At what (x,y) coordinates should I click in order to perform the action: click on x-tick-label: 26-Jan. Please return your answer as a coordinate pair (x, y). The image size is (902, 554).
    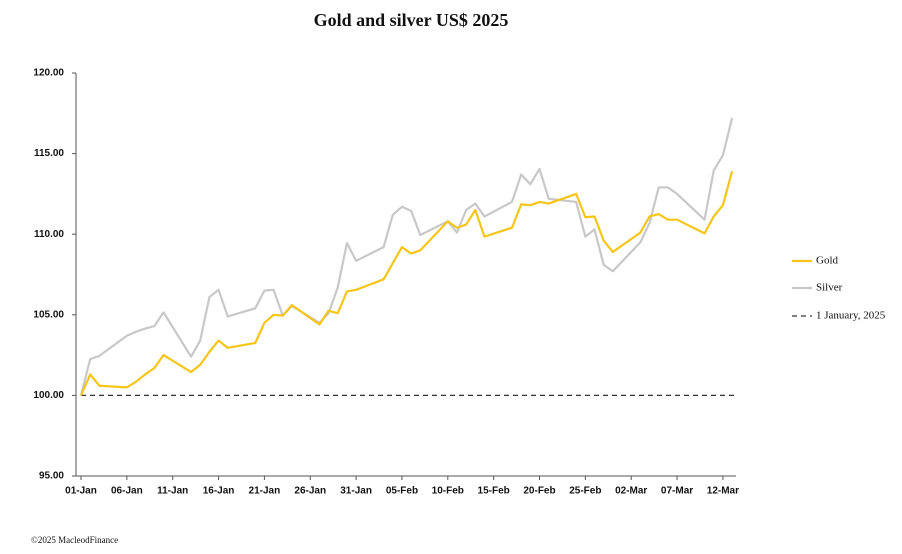
    Looking at the image, I should click on (310, 491).